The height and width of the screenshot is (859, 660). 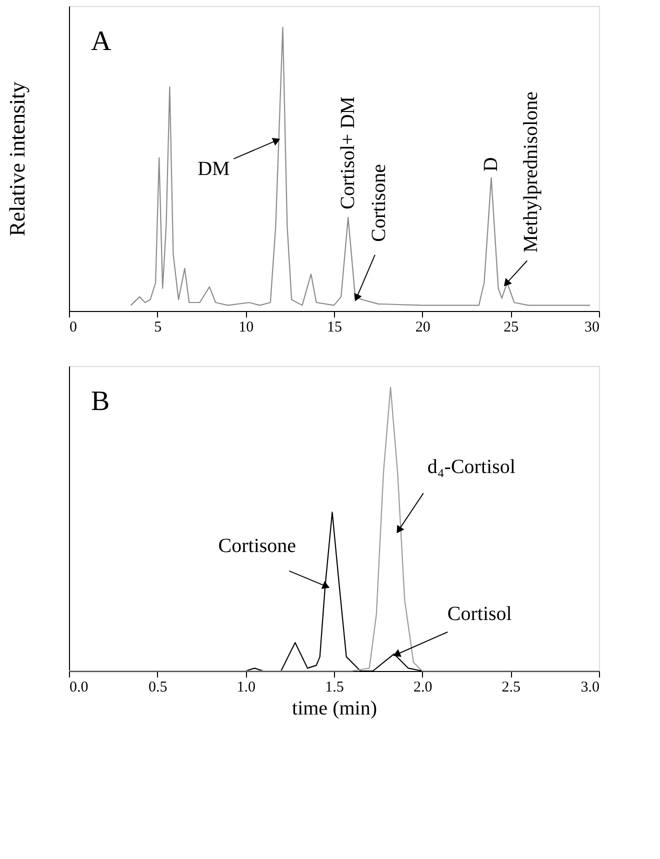 I want to click on y-axis-title: Relative intensity, so click(x=17, y=159).